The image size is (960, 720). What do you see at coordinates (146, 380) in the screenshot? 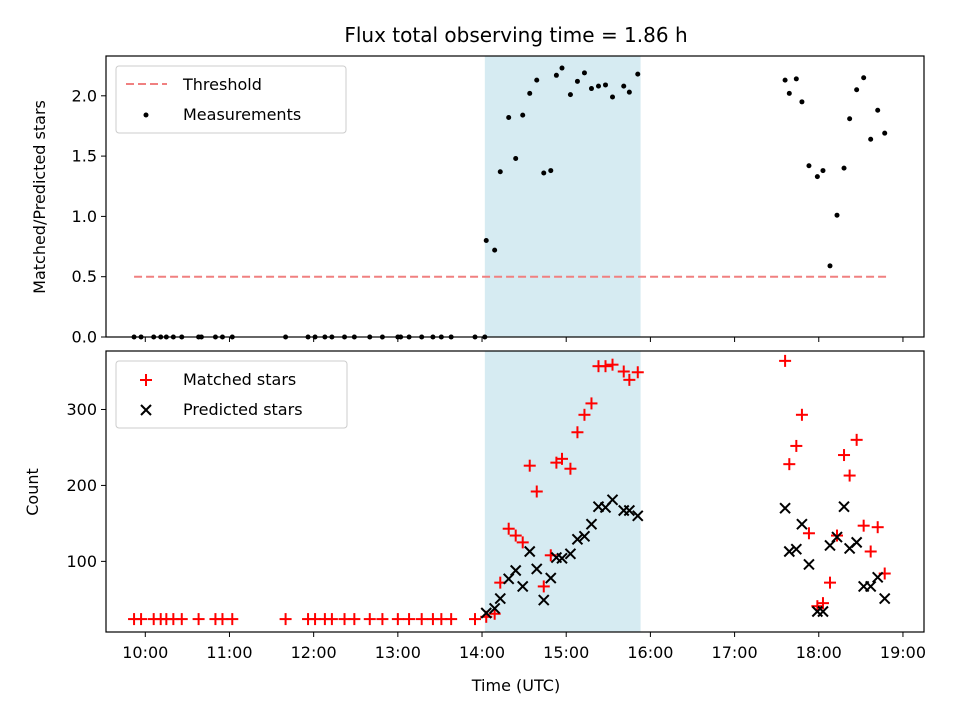
I see `legend-matched-swatch` at bounding box center [146, 380].